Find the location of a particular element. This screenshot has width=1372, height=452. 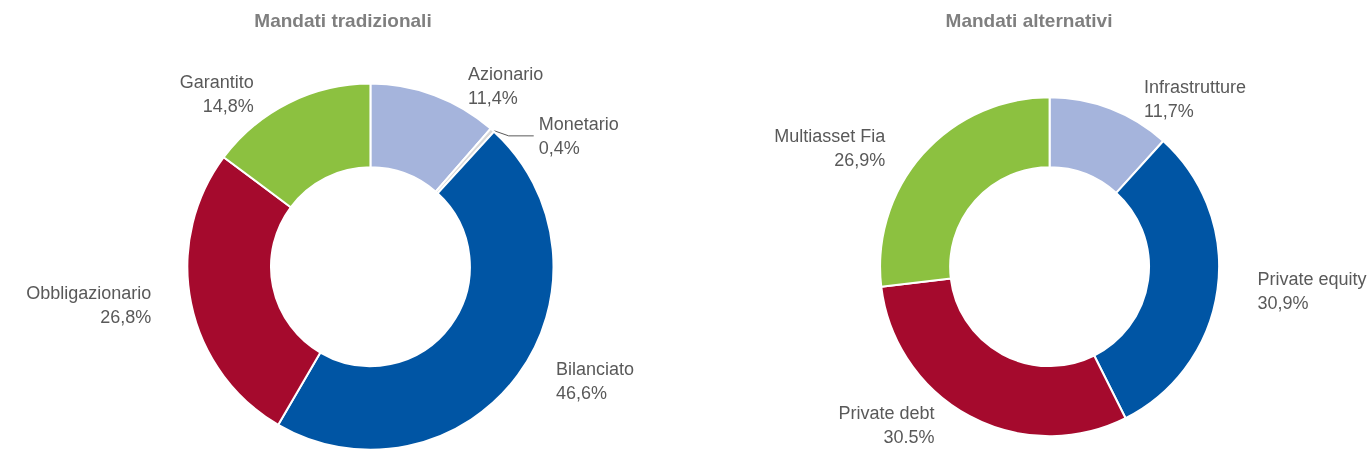

slice-label: Private debt is located at coordinates (886, 412).